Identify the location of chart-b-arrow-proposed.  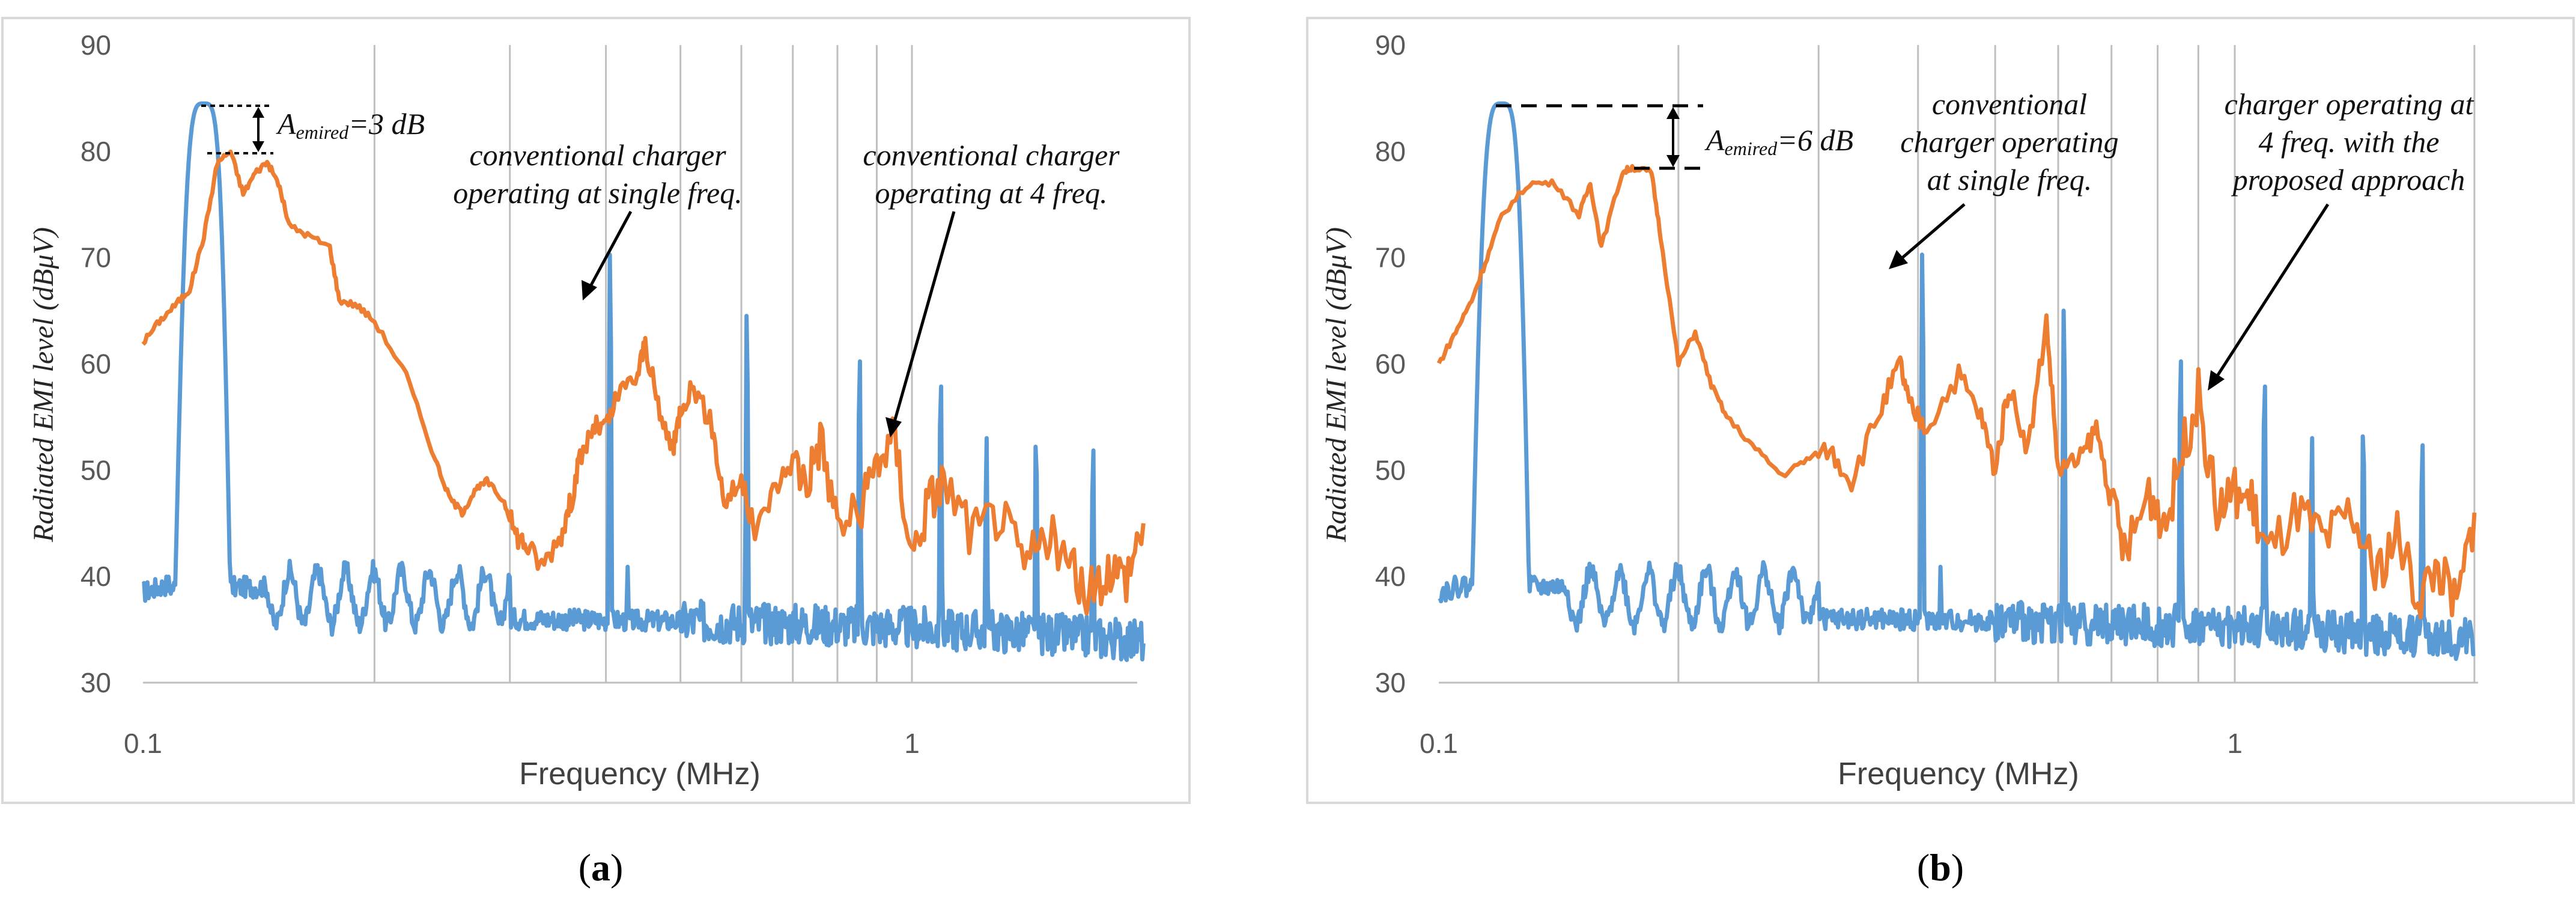
(2269, 297).